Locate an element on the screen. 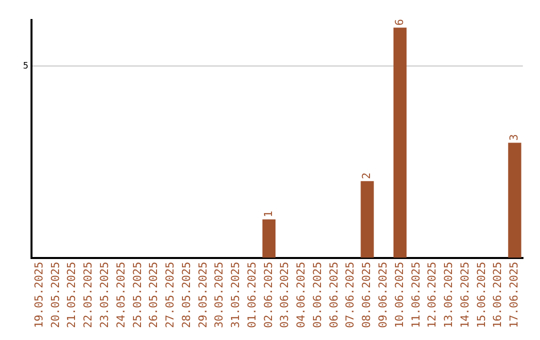 Image resolution: width=540 pixels, height=340 pixels. x-tick-label: 22.05.2025 is located at coordinates (88, 295).